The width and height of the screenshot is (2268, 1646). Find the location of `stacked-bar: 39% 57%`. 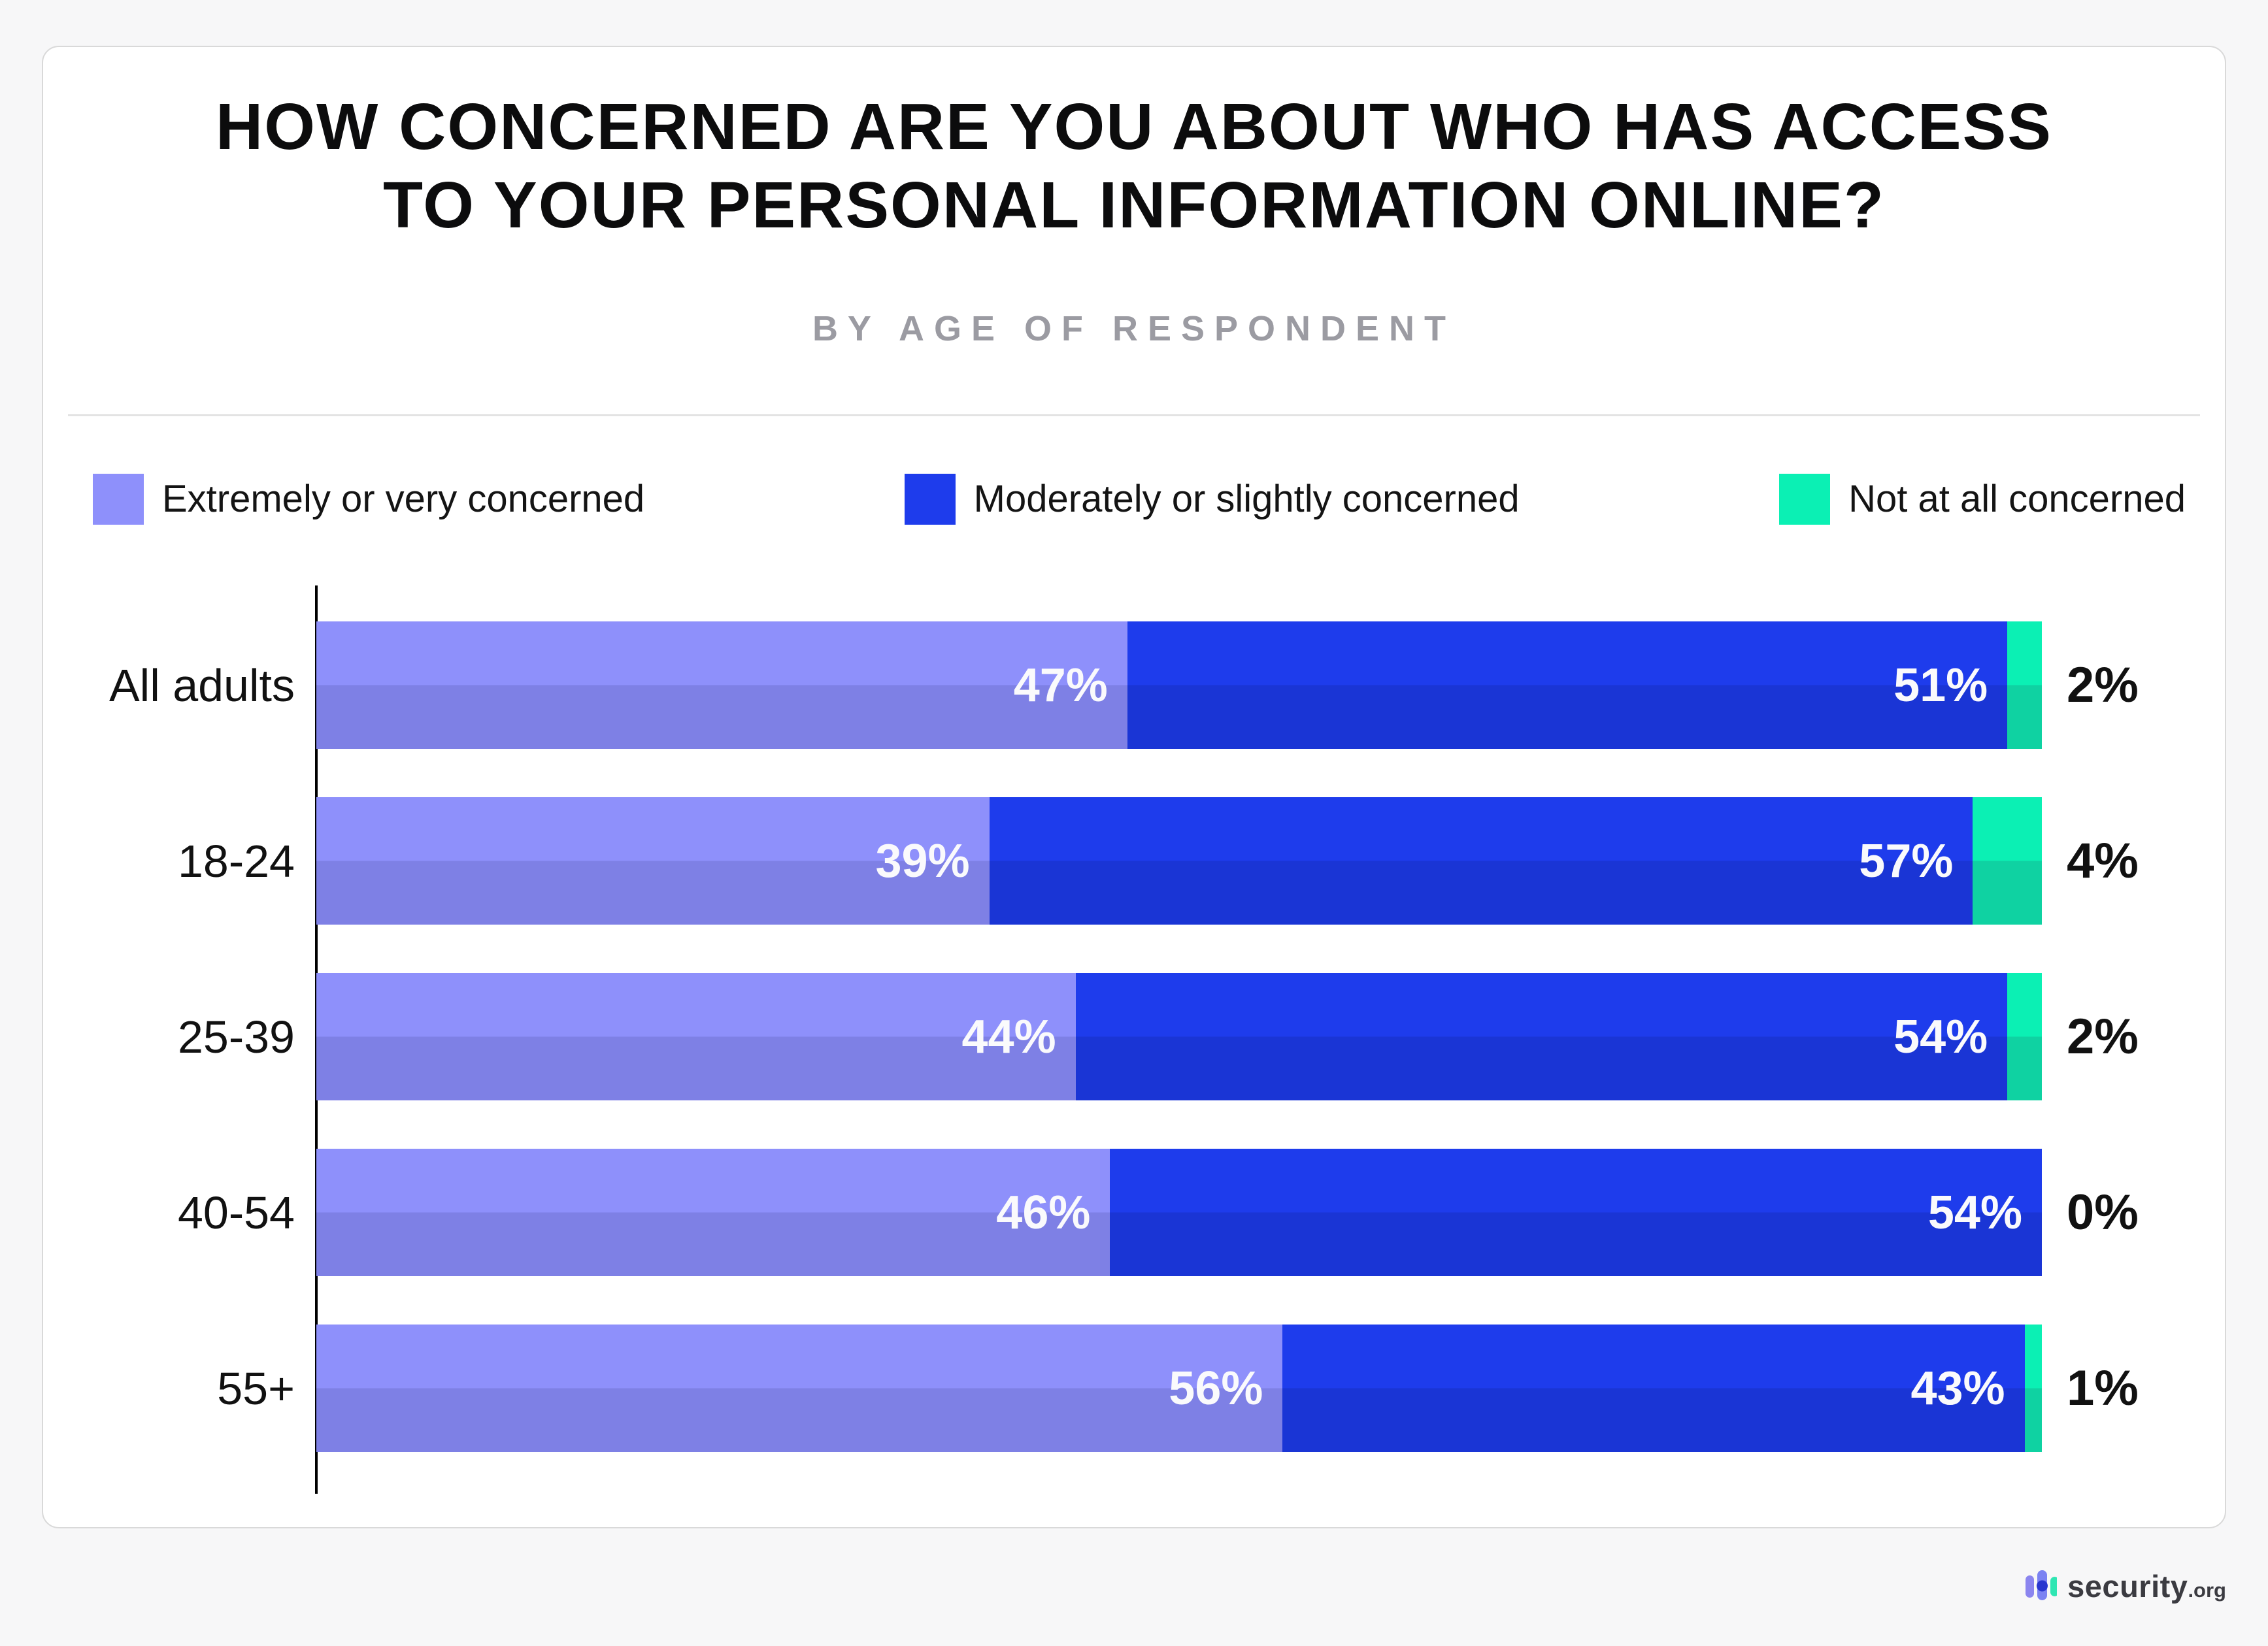

stacked-bar: 39% 57% is located at coordinates (1179, 861).